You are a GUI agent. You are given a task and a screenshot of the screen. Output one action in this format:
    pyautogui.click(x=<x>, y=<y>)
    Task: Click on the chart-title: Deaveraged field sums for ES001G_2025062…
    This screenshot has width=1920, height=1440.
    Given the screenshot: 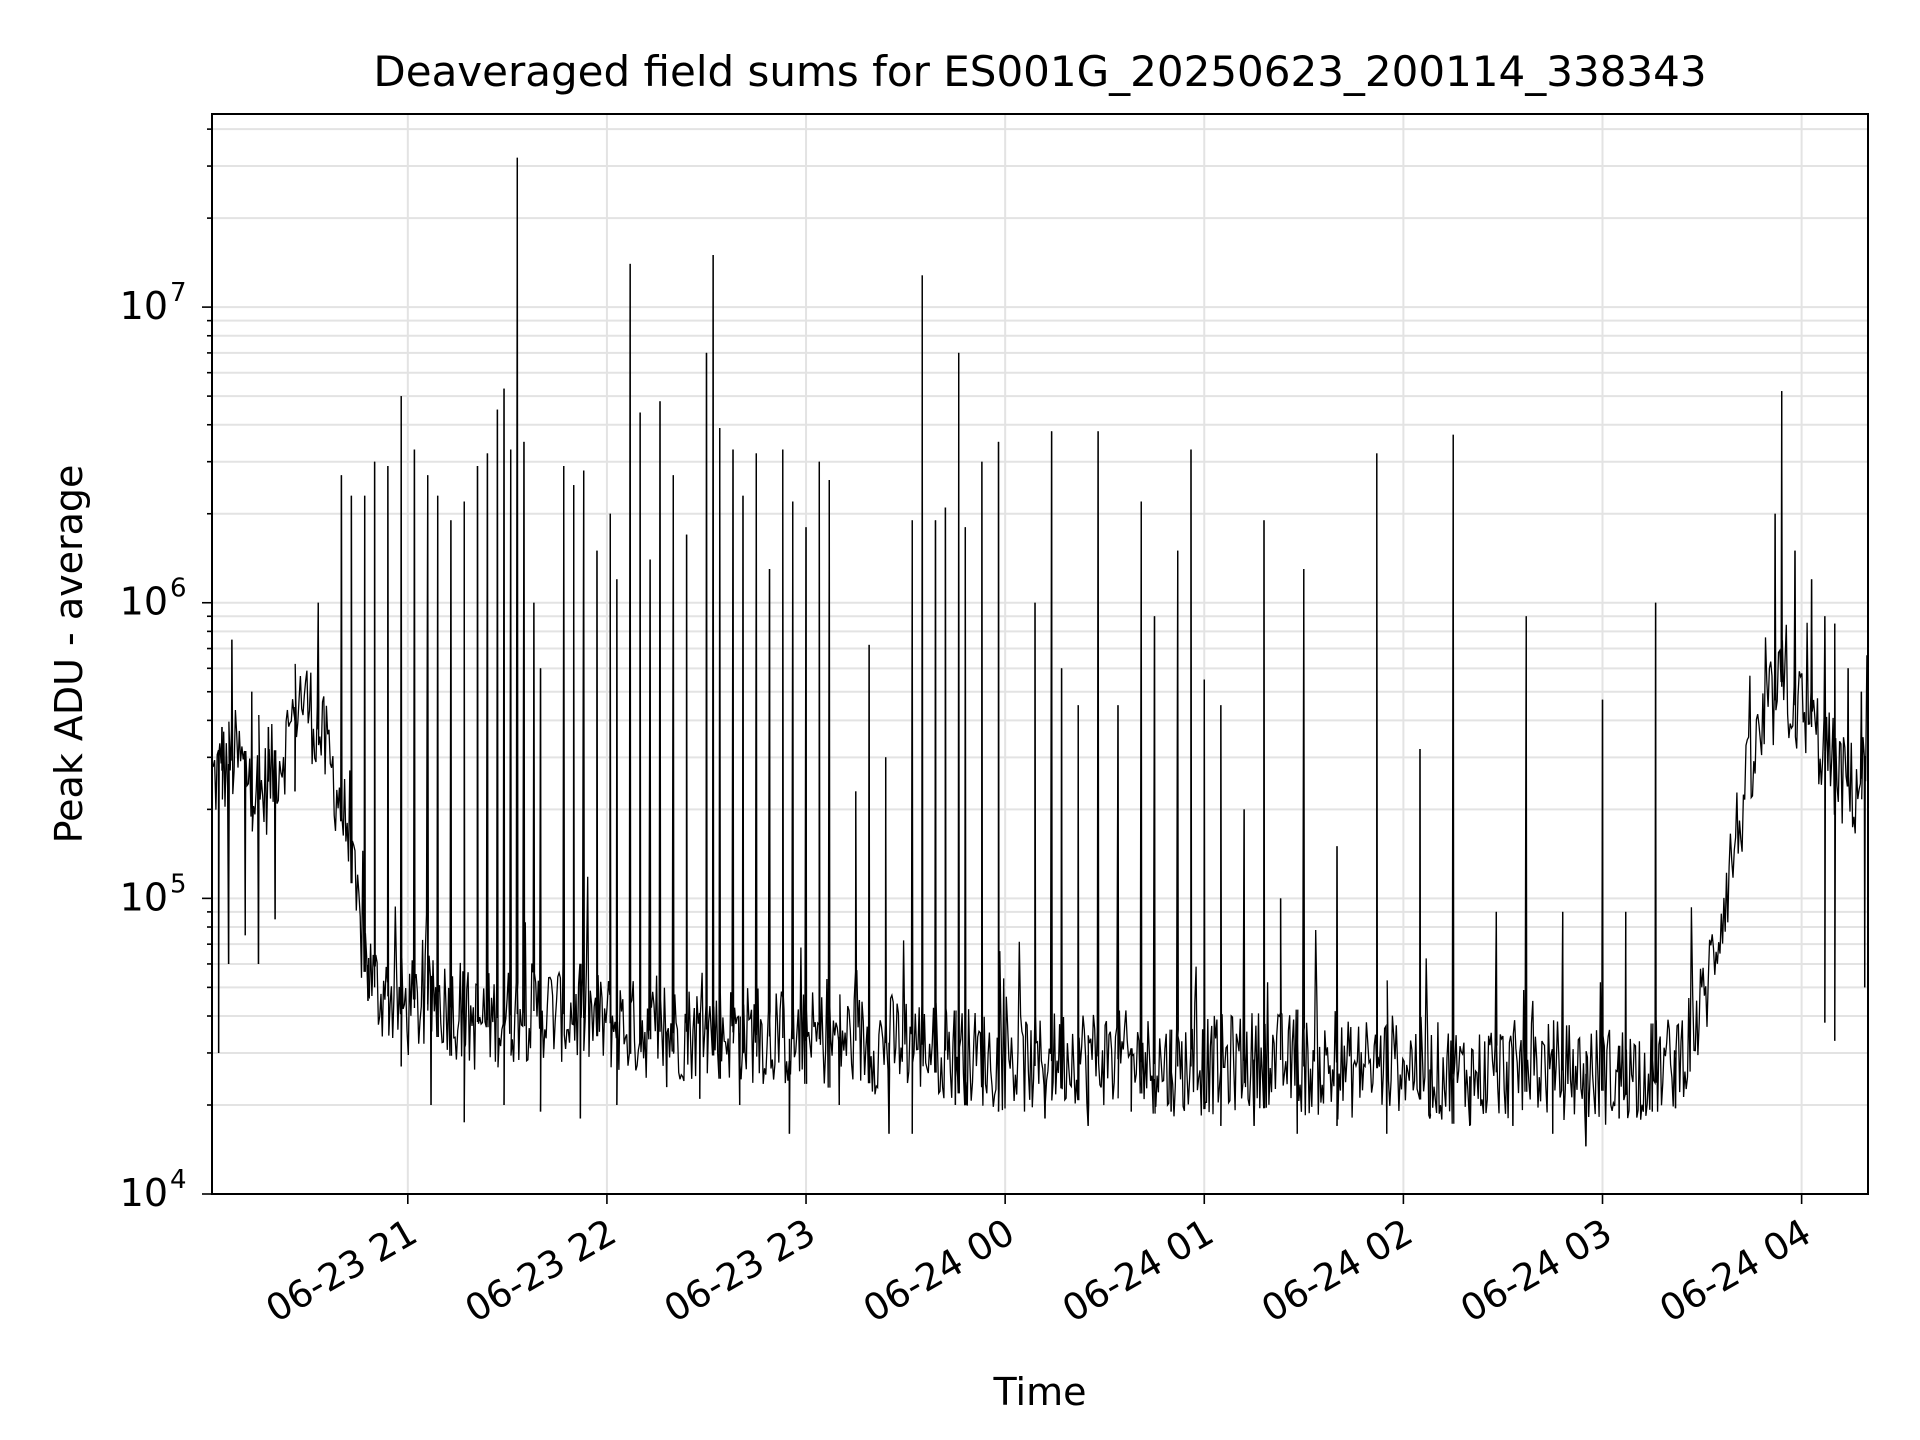 What is the action you would take?
    pyautogui.click(x=1039, y=71)
    